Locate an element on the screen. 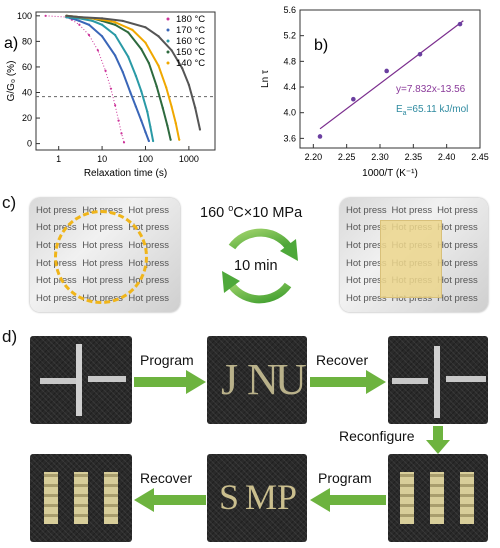 This screenshot has height=548, width=500. plot-frame is located at coordinates (390, 79).